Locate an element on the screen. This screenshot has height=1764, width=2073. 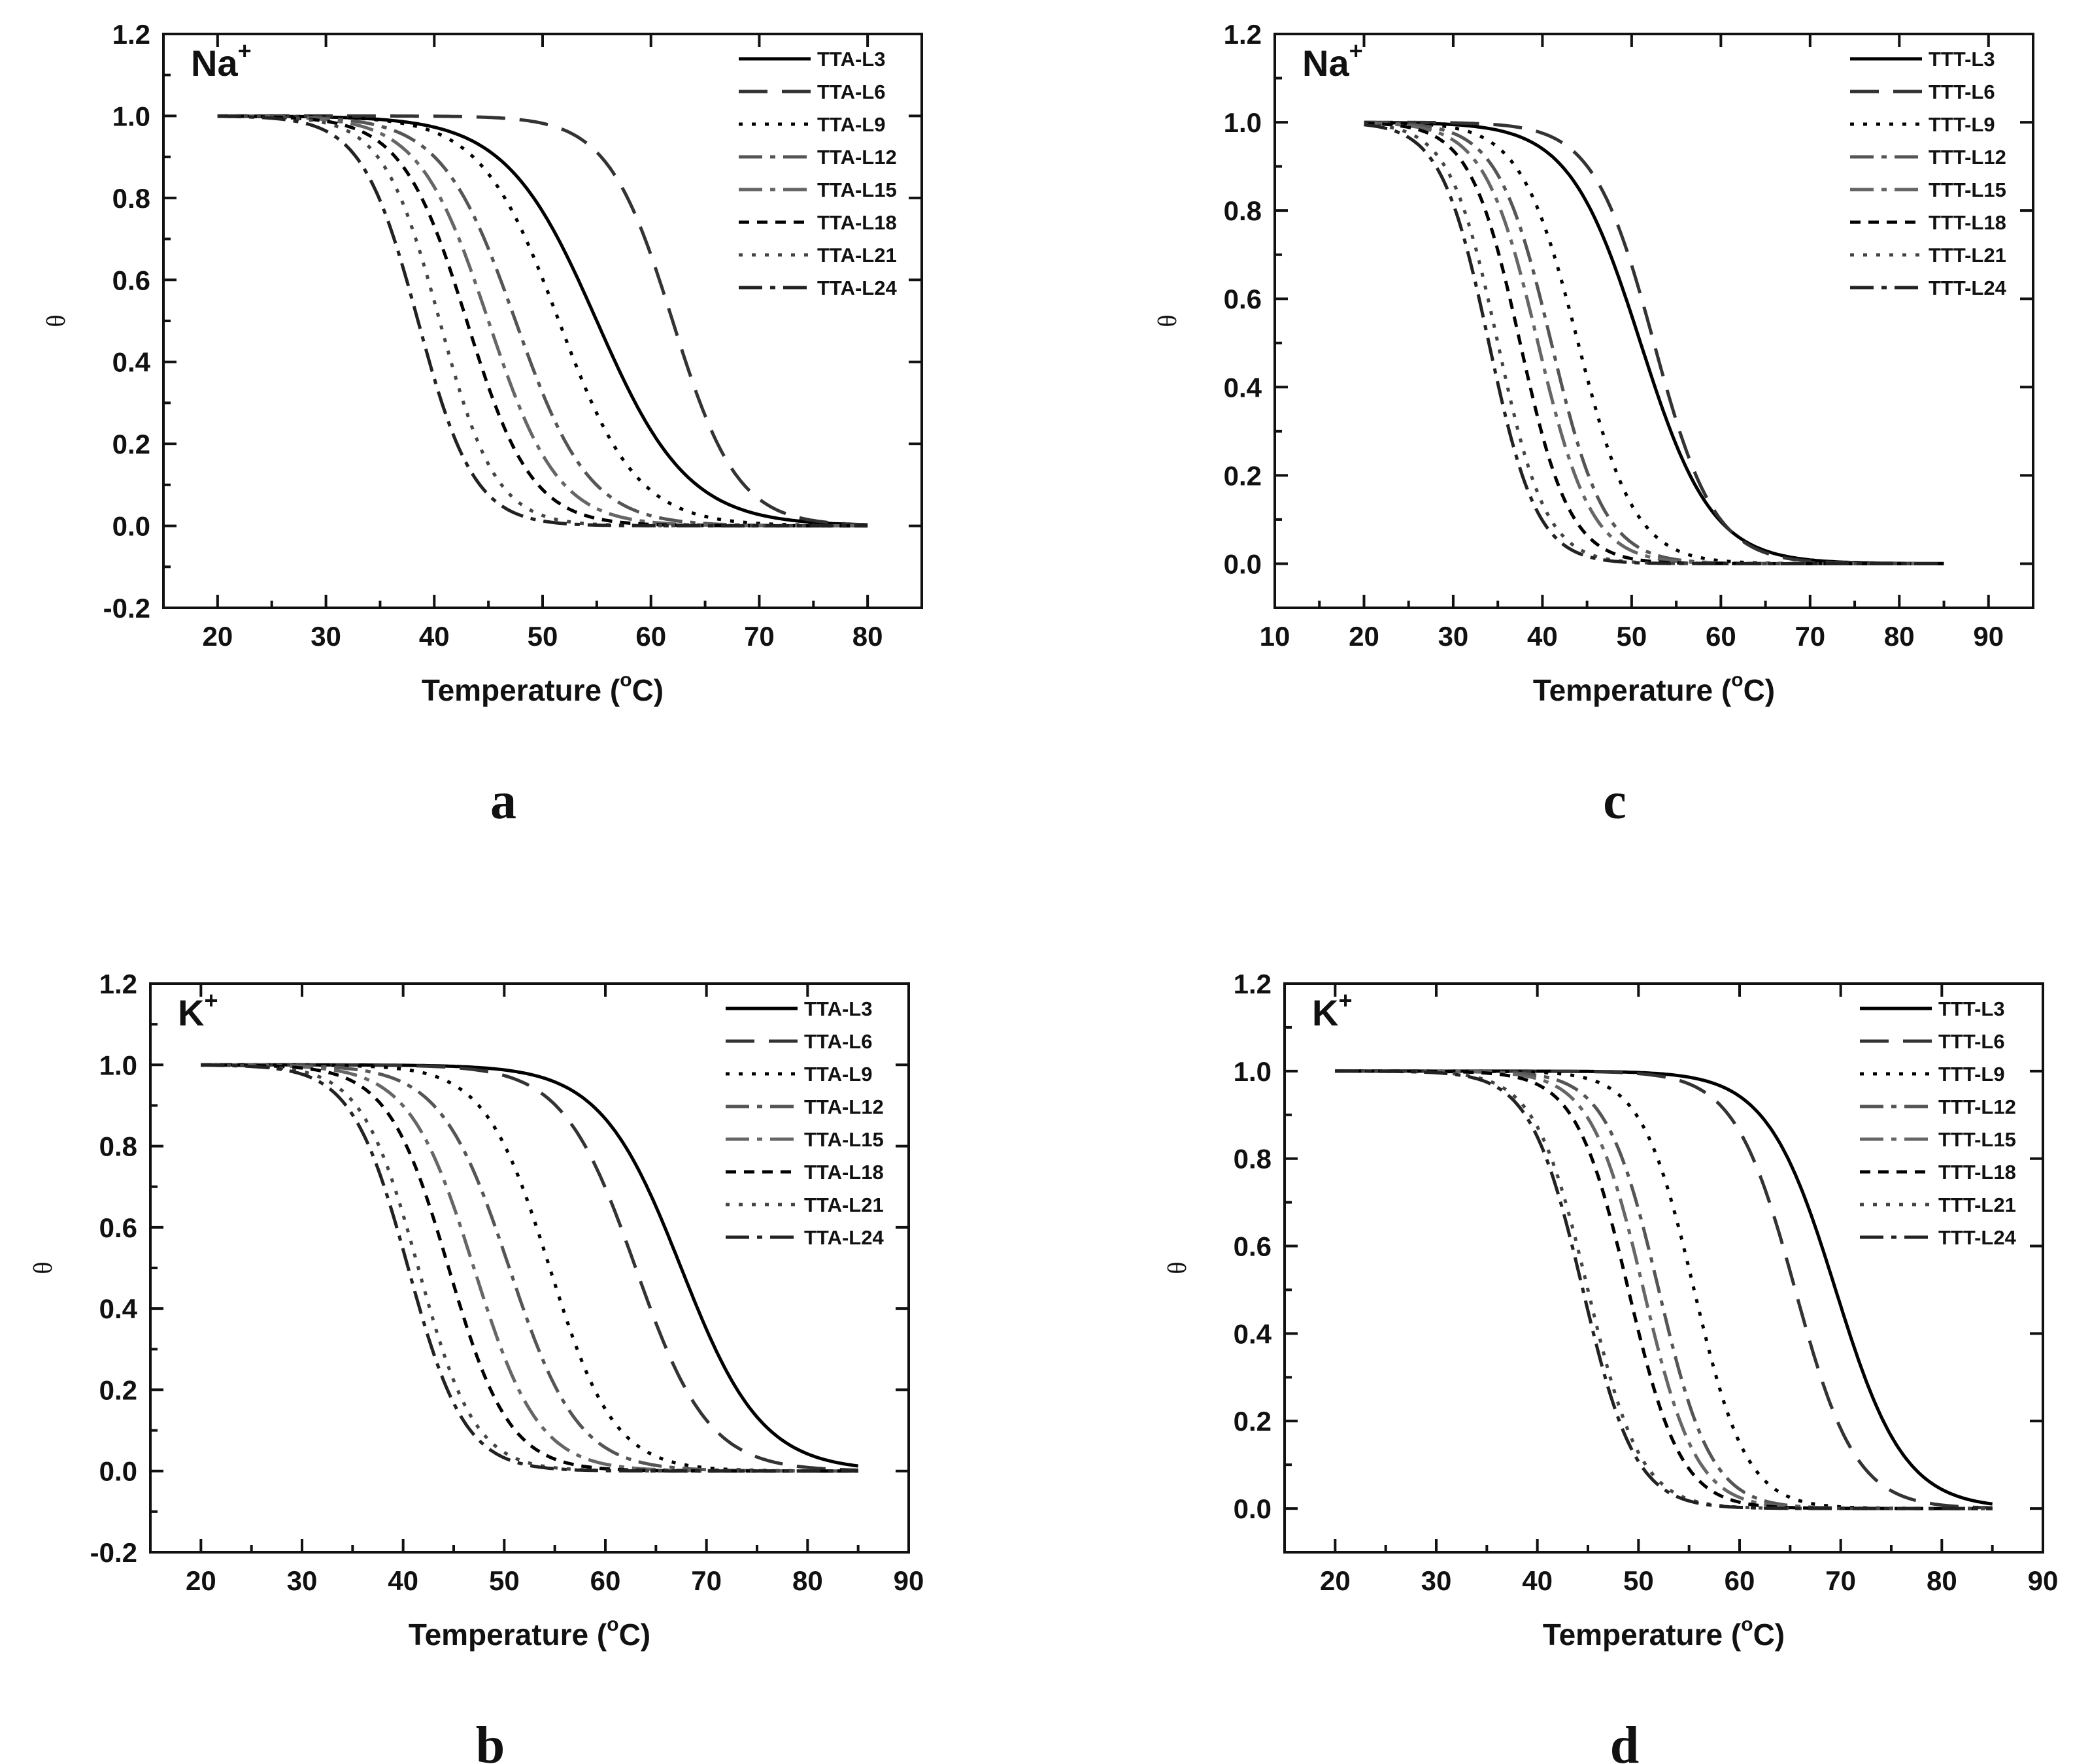
x-tick-label: 80 is located at coordinates (1942, 1580).